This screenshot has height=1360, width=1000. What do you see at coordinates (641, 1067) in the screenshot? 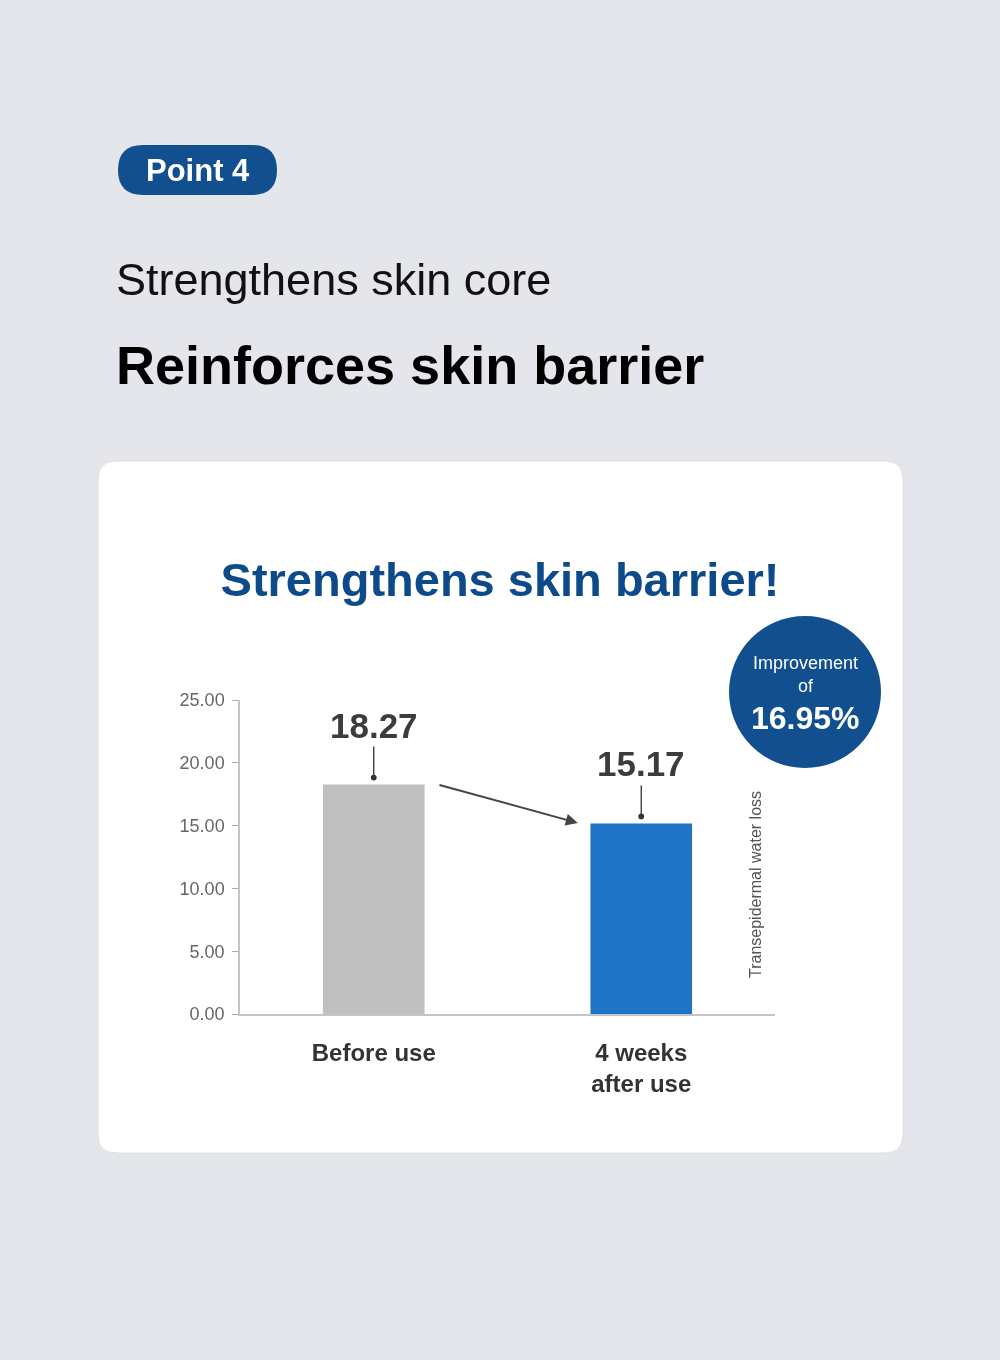
I see `x-tick-label: 4 weeks after use` at bounding box center [641, 1067].